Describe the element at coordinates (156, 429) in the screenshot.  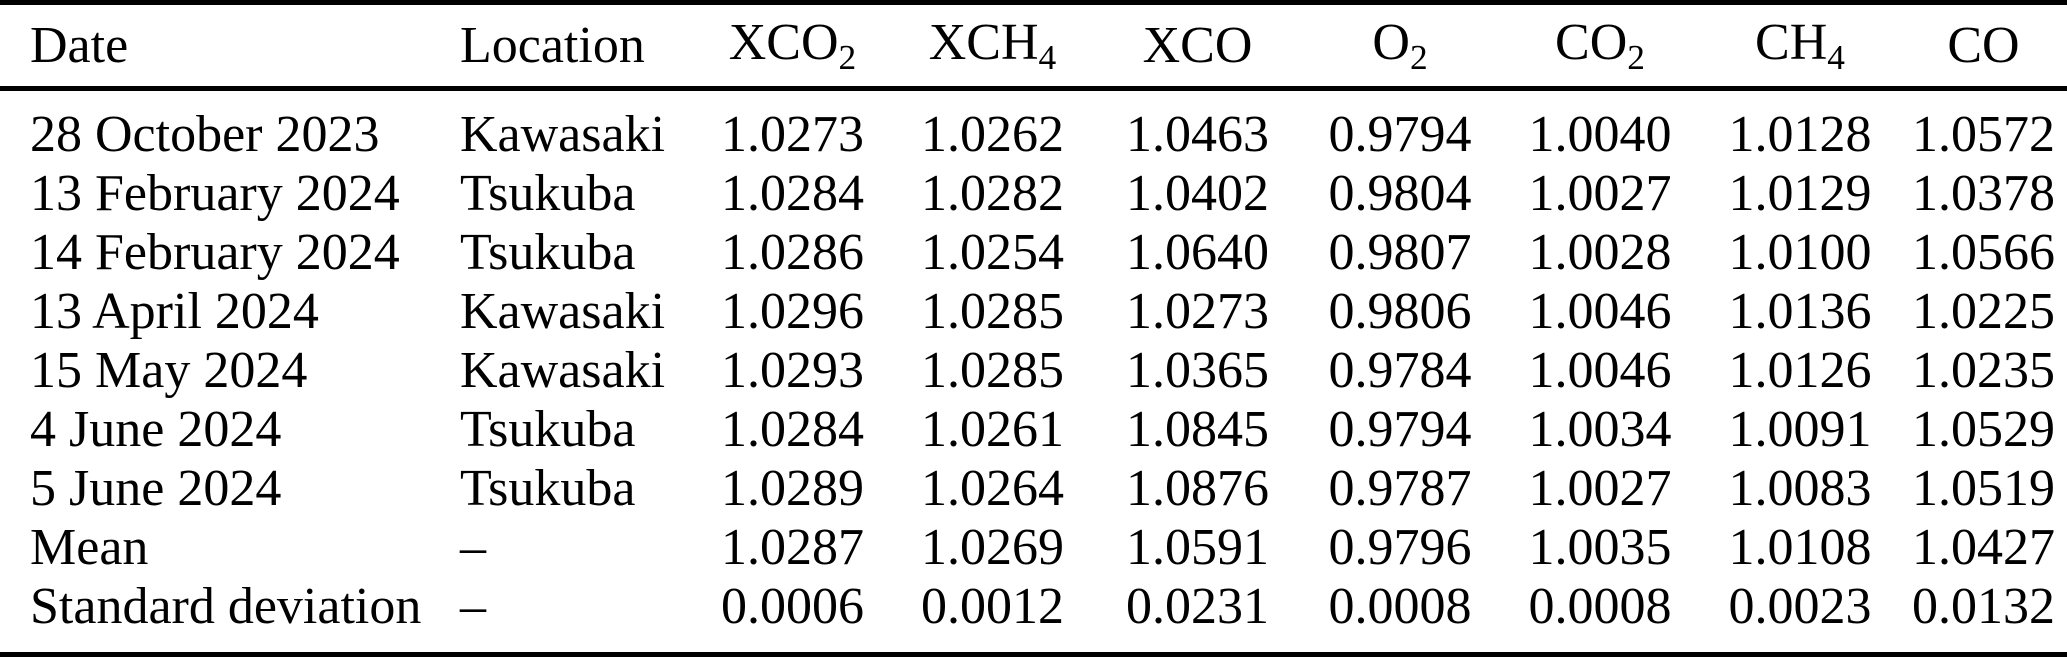
I see `date-cell: 4 June 2024` at that location.